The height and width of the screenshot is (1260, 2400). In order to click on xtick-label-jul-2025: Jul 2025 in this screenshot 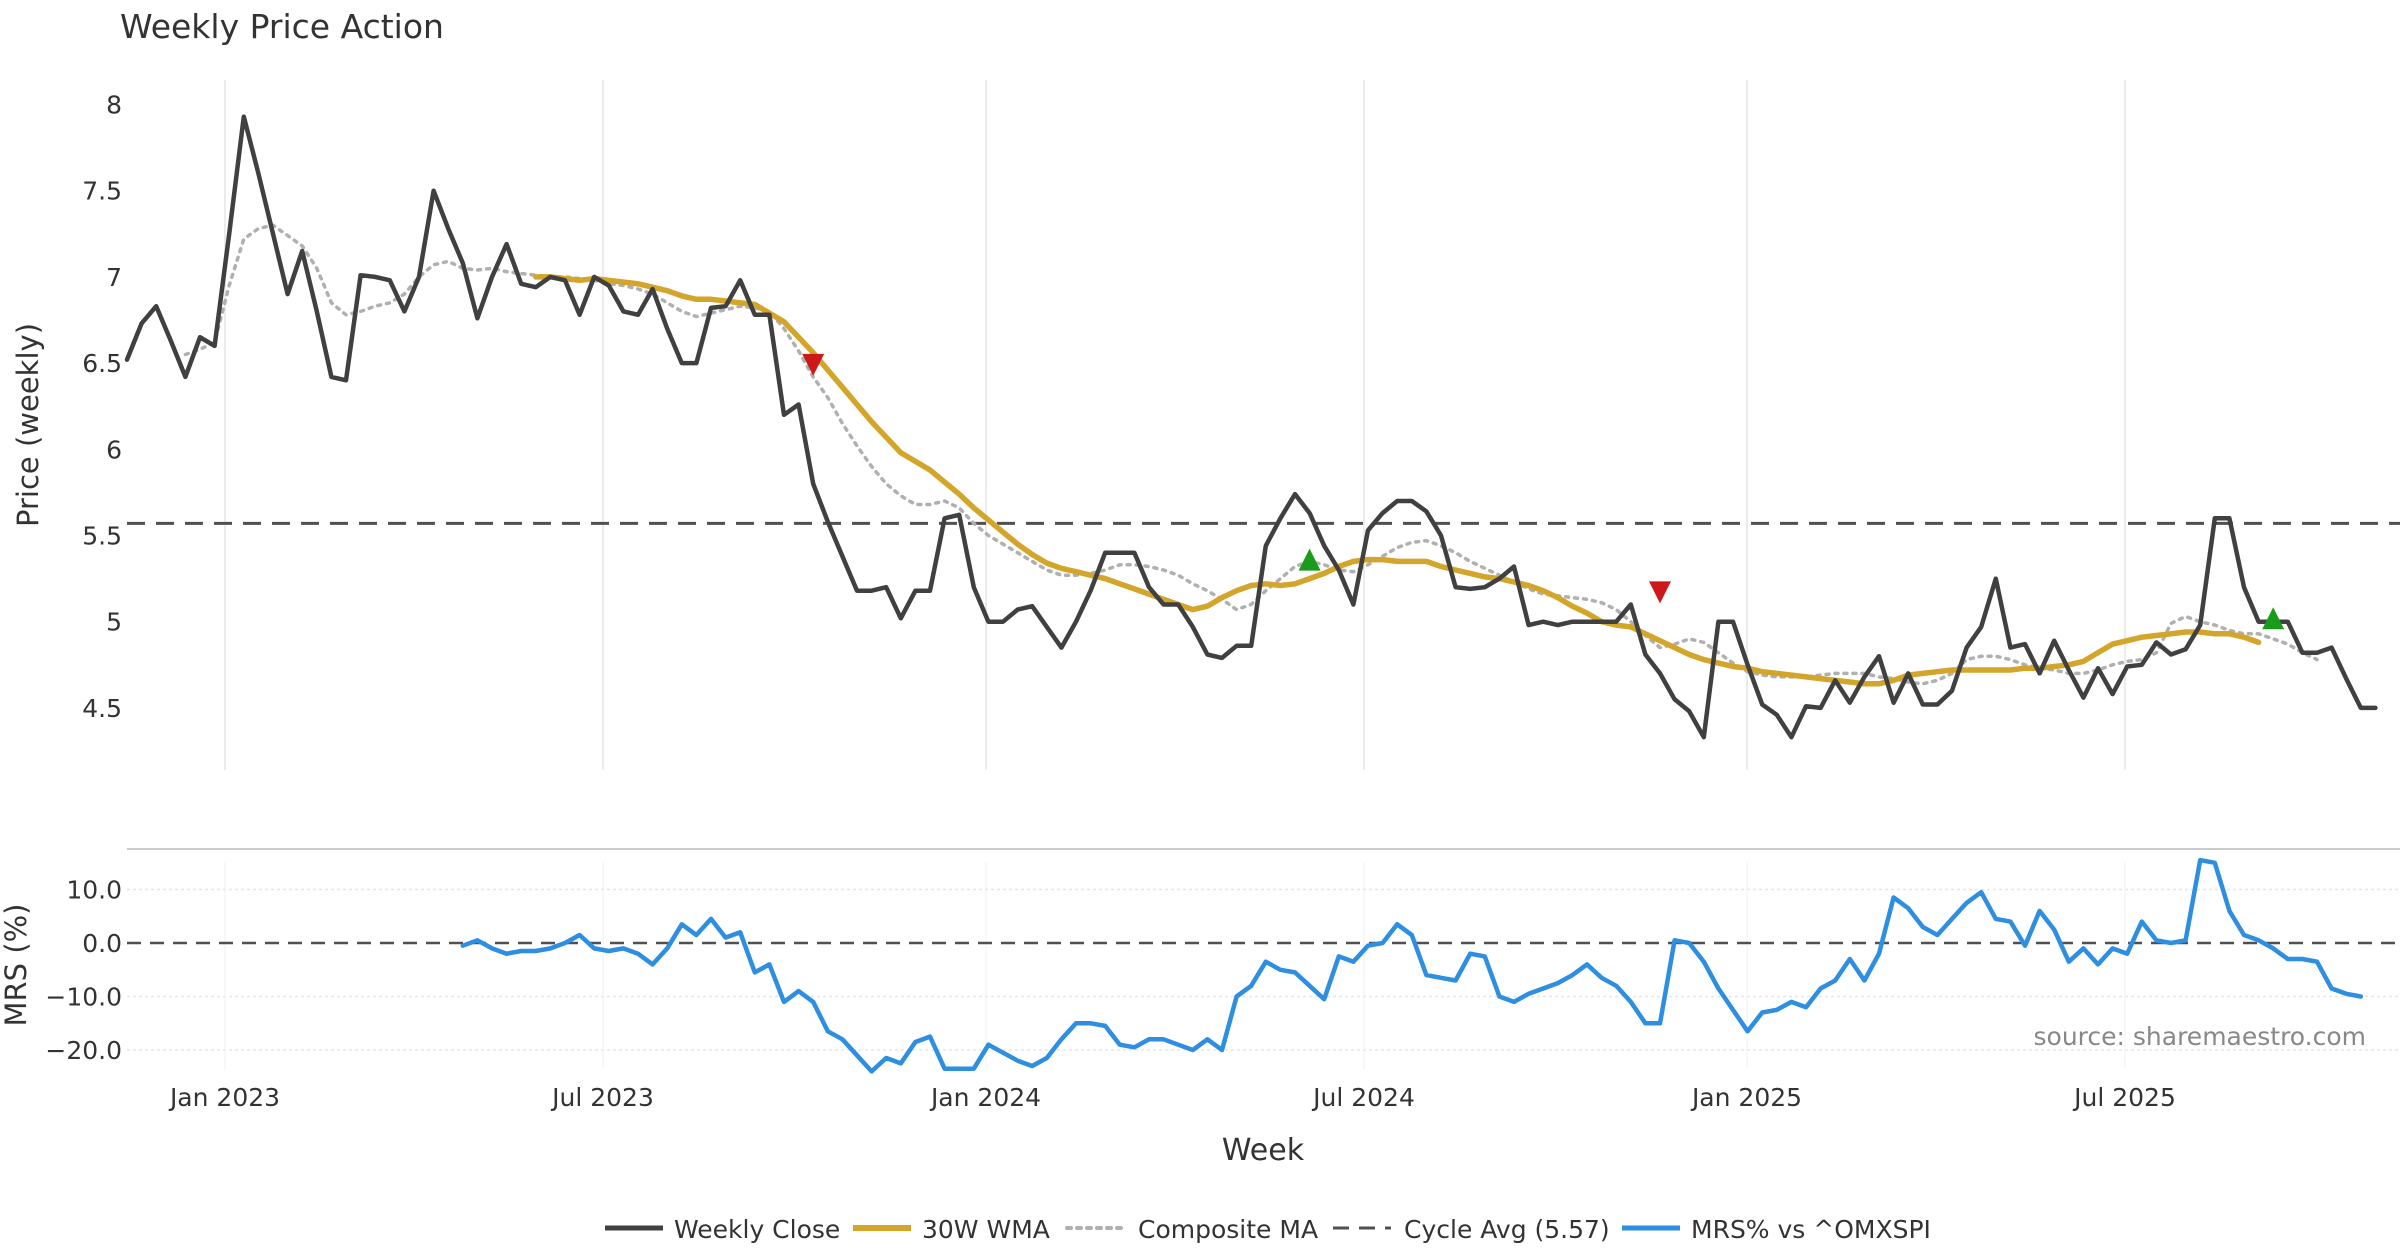, I will do `click(2124, 1097)`.